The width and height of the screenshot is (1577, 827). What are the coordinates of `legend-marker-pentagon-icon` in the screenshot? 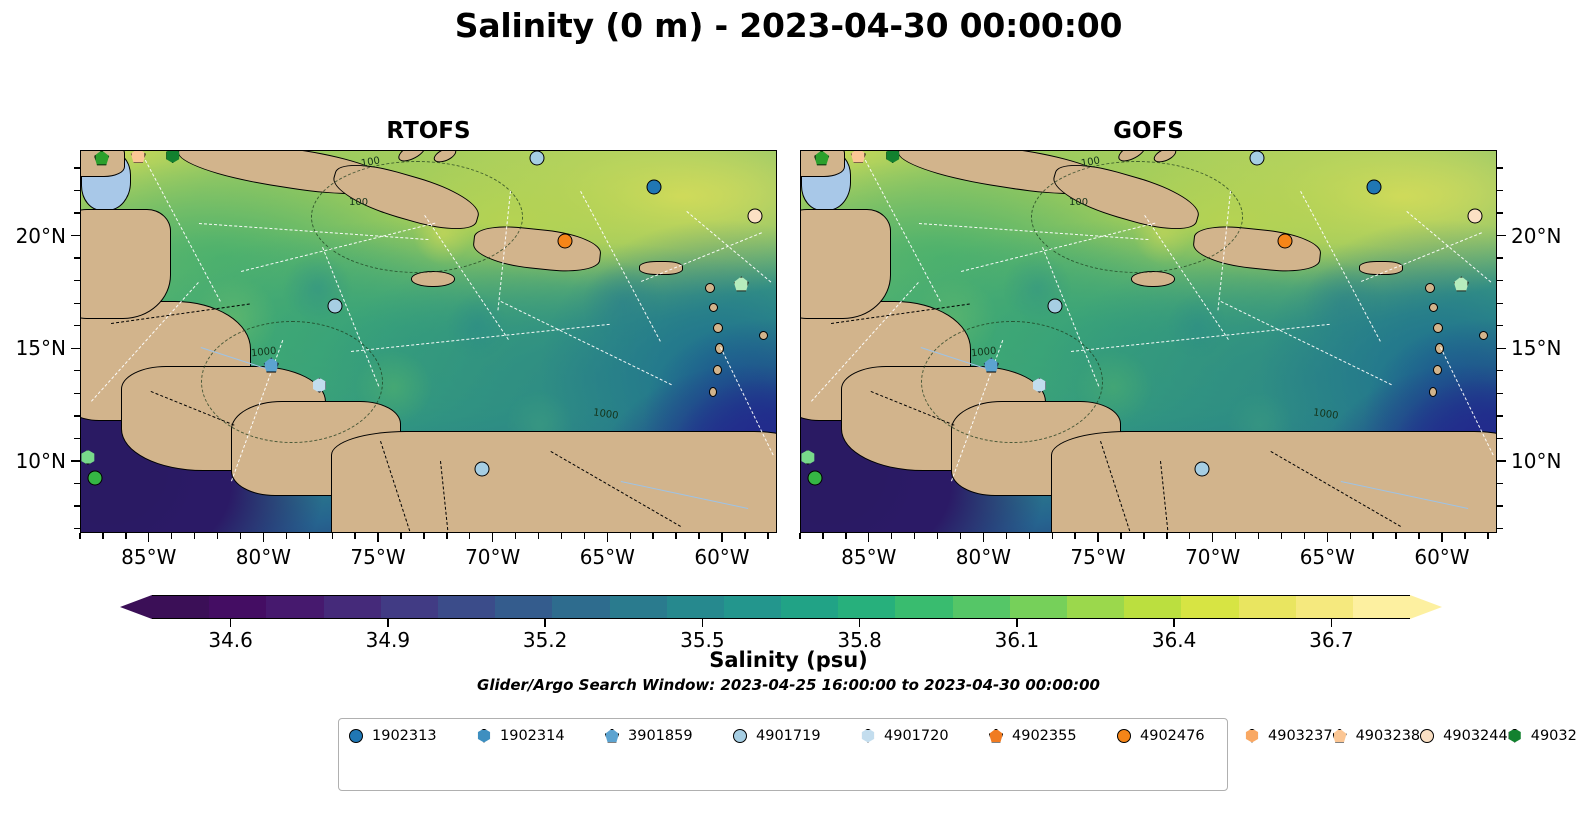 It's located at (1339, 735).